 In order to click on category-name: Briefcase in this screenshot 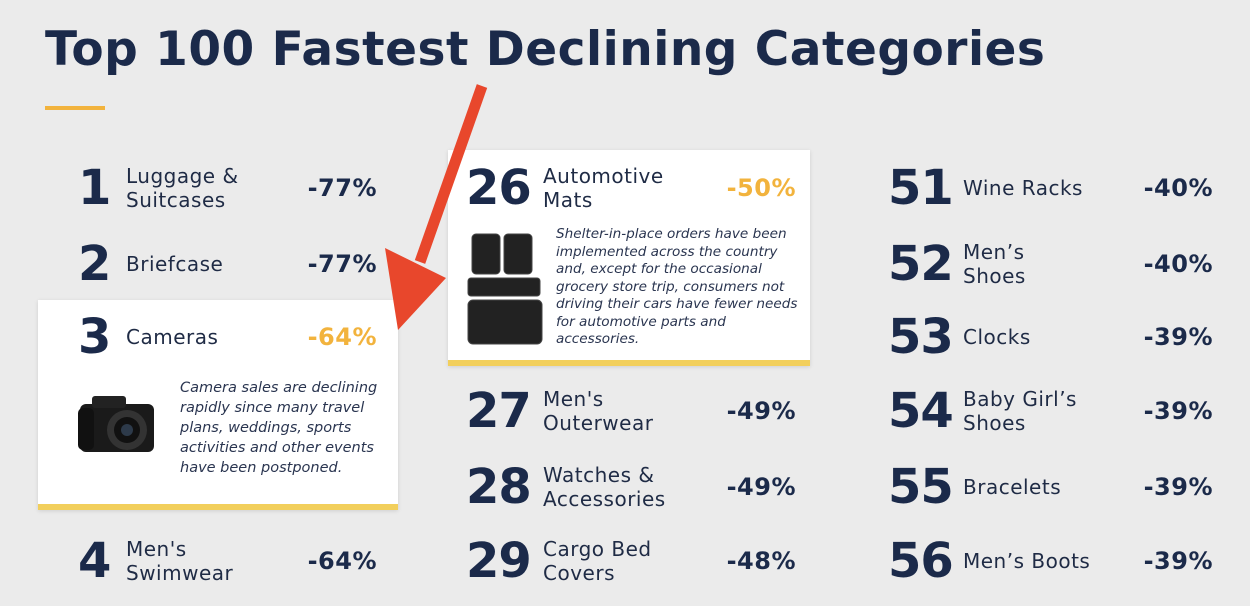, I will do `click(175, 264)`.